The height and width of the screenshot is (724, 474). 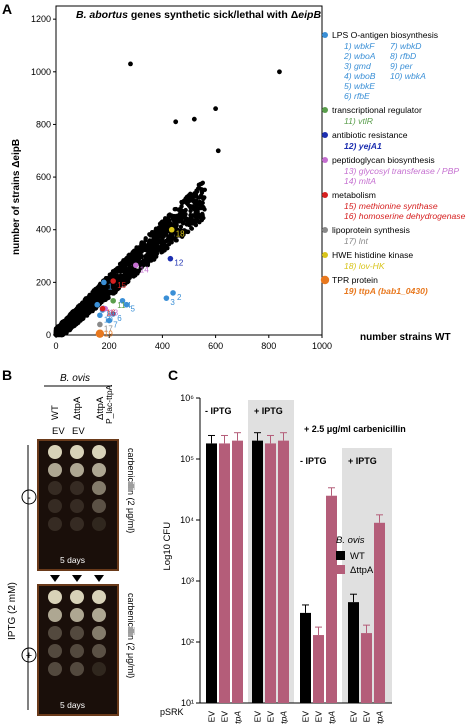 I want to click on days-label: 5 days, so click(x=72, y=560).